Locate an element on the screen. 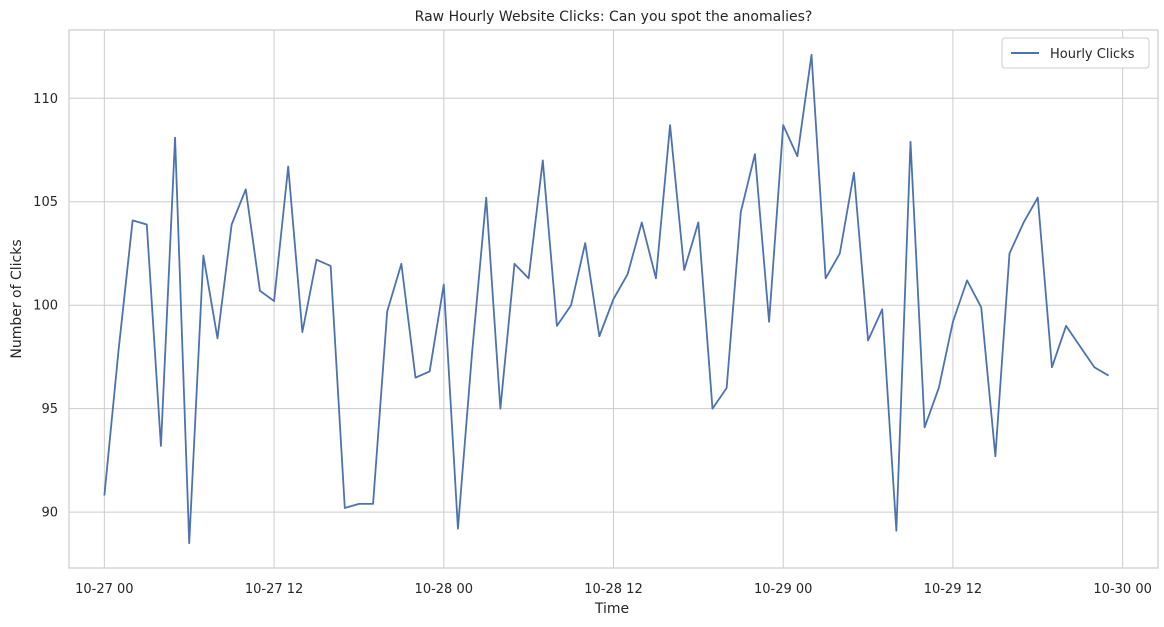 The height and width of the screenshot is (627, 1164). y-tick-label-1: 95 is located at coordinates (49, 409).